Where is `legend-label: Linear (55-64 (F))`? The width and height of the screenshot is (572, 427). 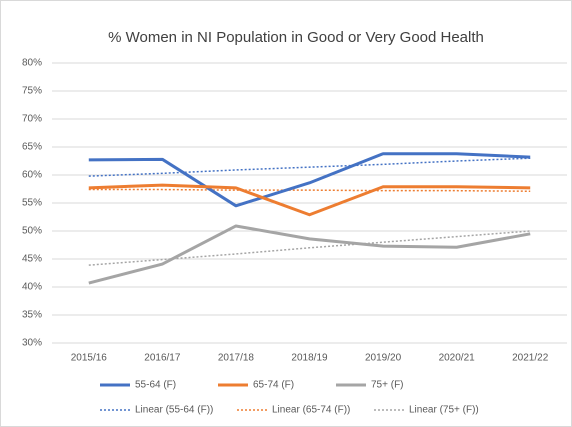 legend-label: Linear (55-64 (F)) is located at coordinates (174, 410).